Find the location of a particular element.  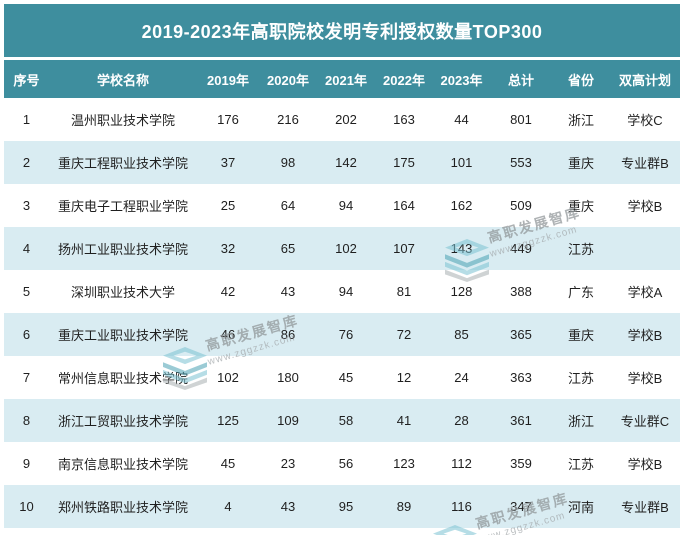

cell-y2021: 142 is located at coordinates (346, 162).